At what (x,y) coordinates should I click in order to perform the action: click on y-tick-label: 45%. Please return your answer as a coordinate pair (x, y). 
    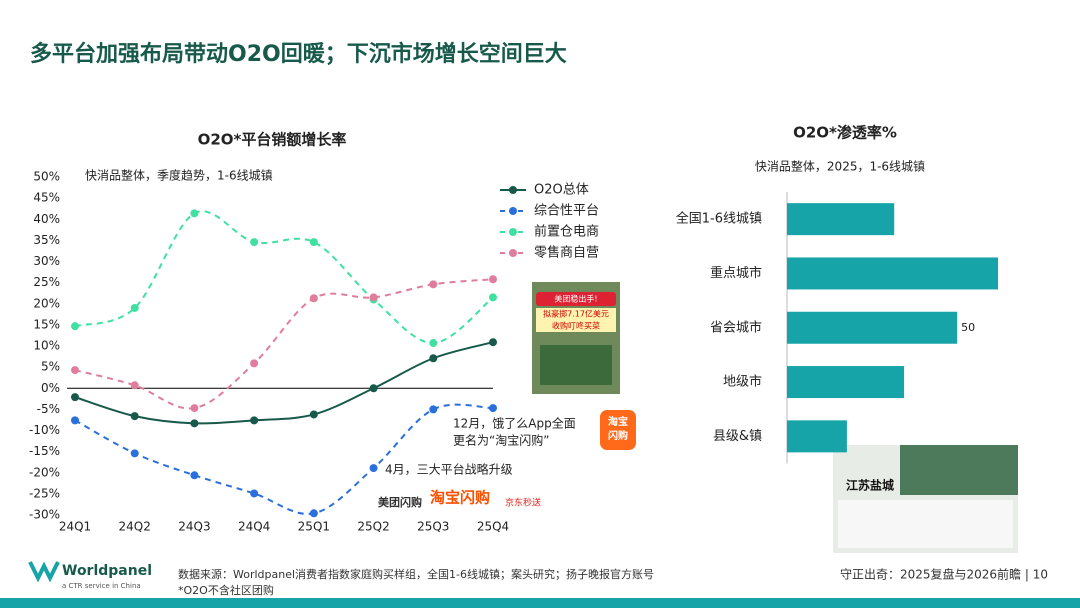
    Looking at the image, I should click on (46, 198).